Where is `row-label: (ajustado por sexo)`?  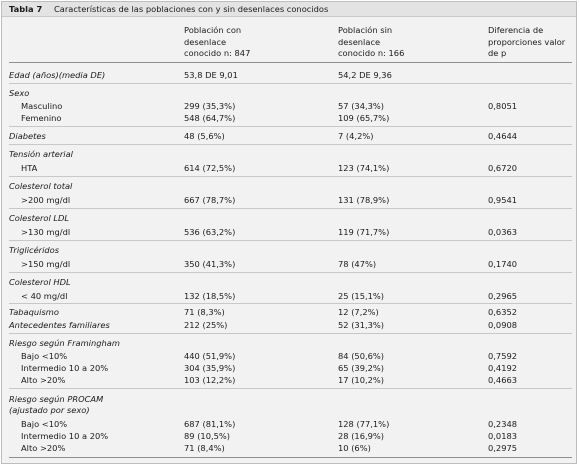
row-label: (ajustado por sexo) is located at coordinates (49, 410).